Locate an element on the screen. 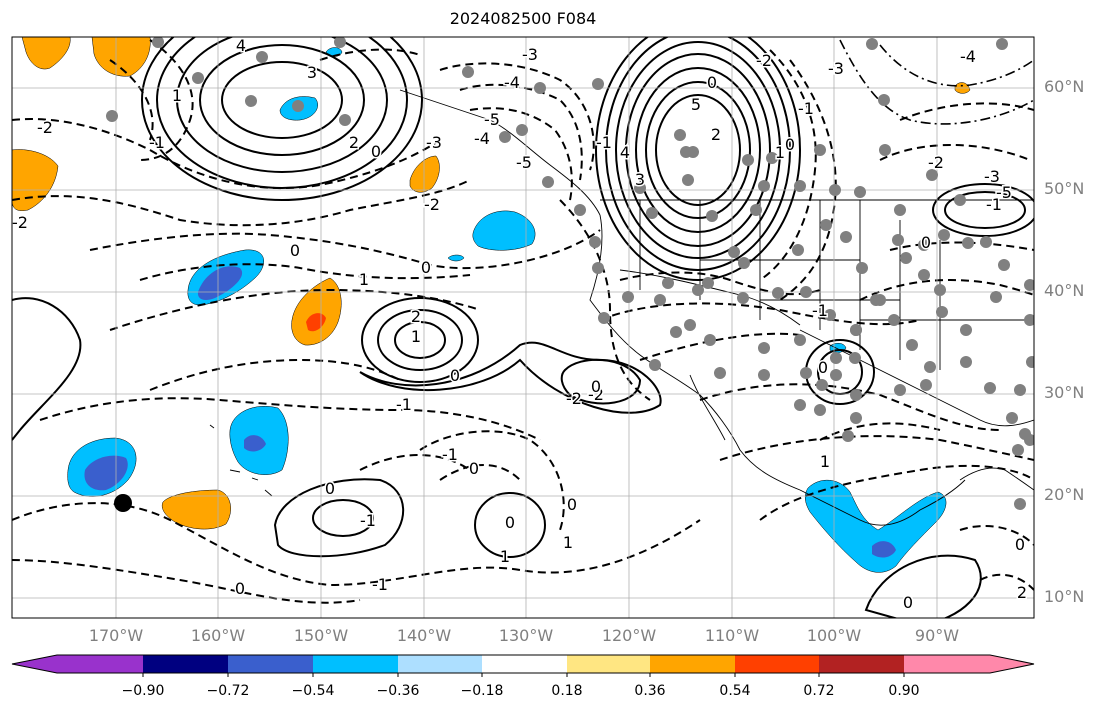 The image size is (1105, 712). colorbar-tick-label: 0.18 is located at coordinates (567, 691).